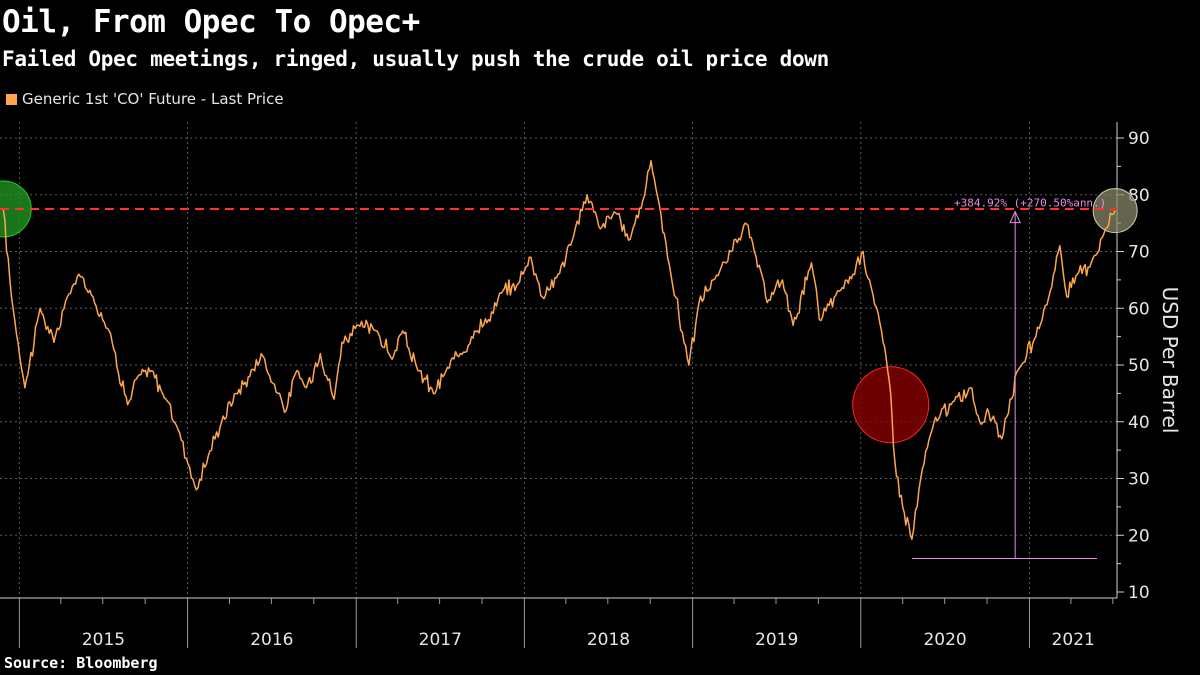  Describe the element at coordinates (608, 640) in the screenshot. I see `x-tick-label: 2018` at that location.